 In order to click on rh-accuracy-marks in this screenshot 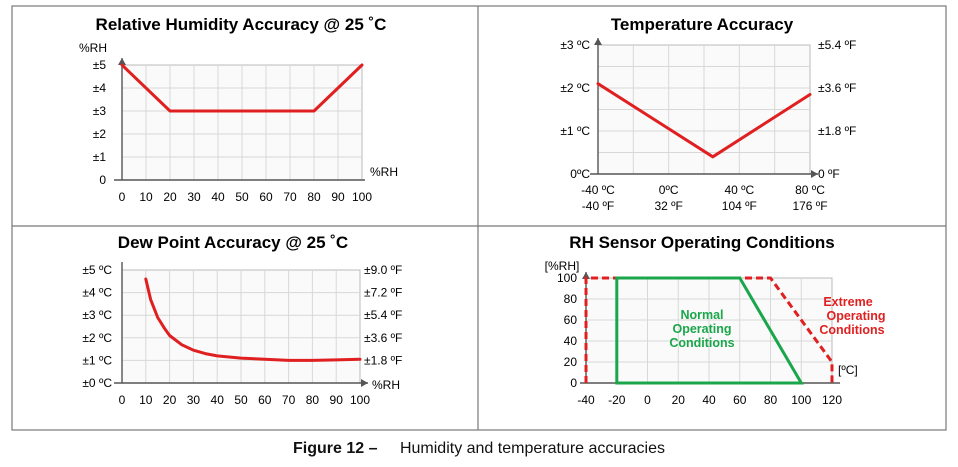, I will do `click(242, 88)`.